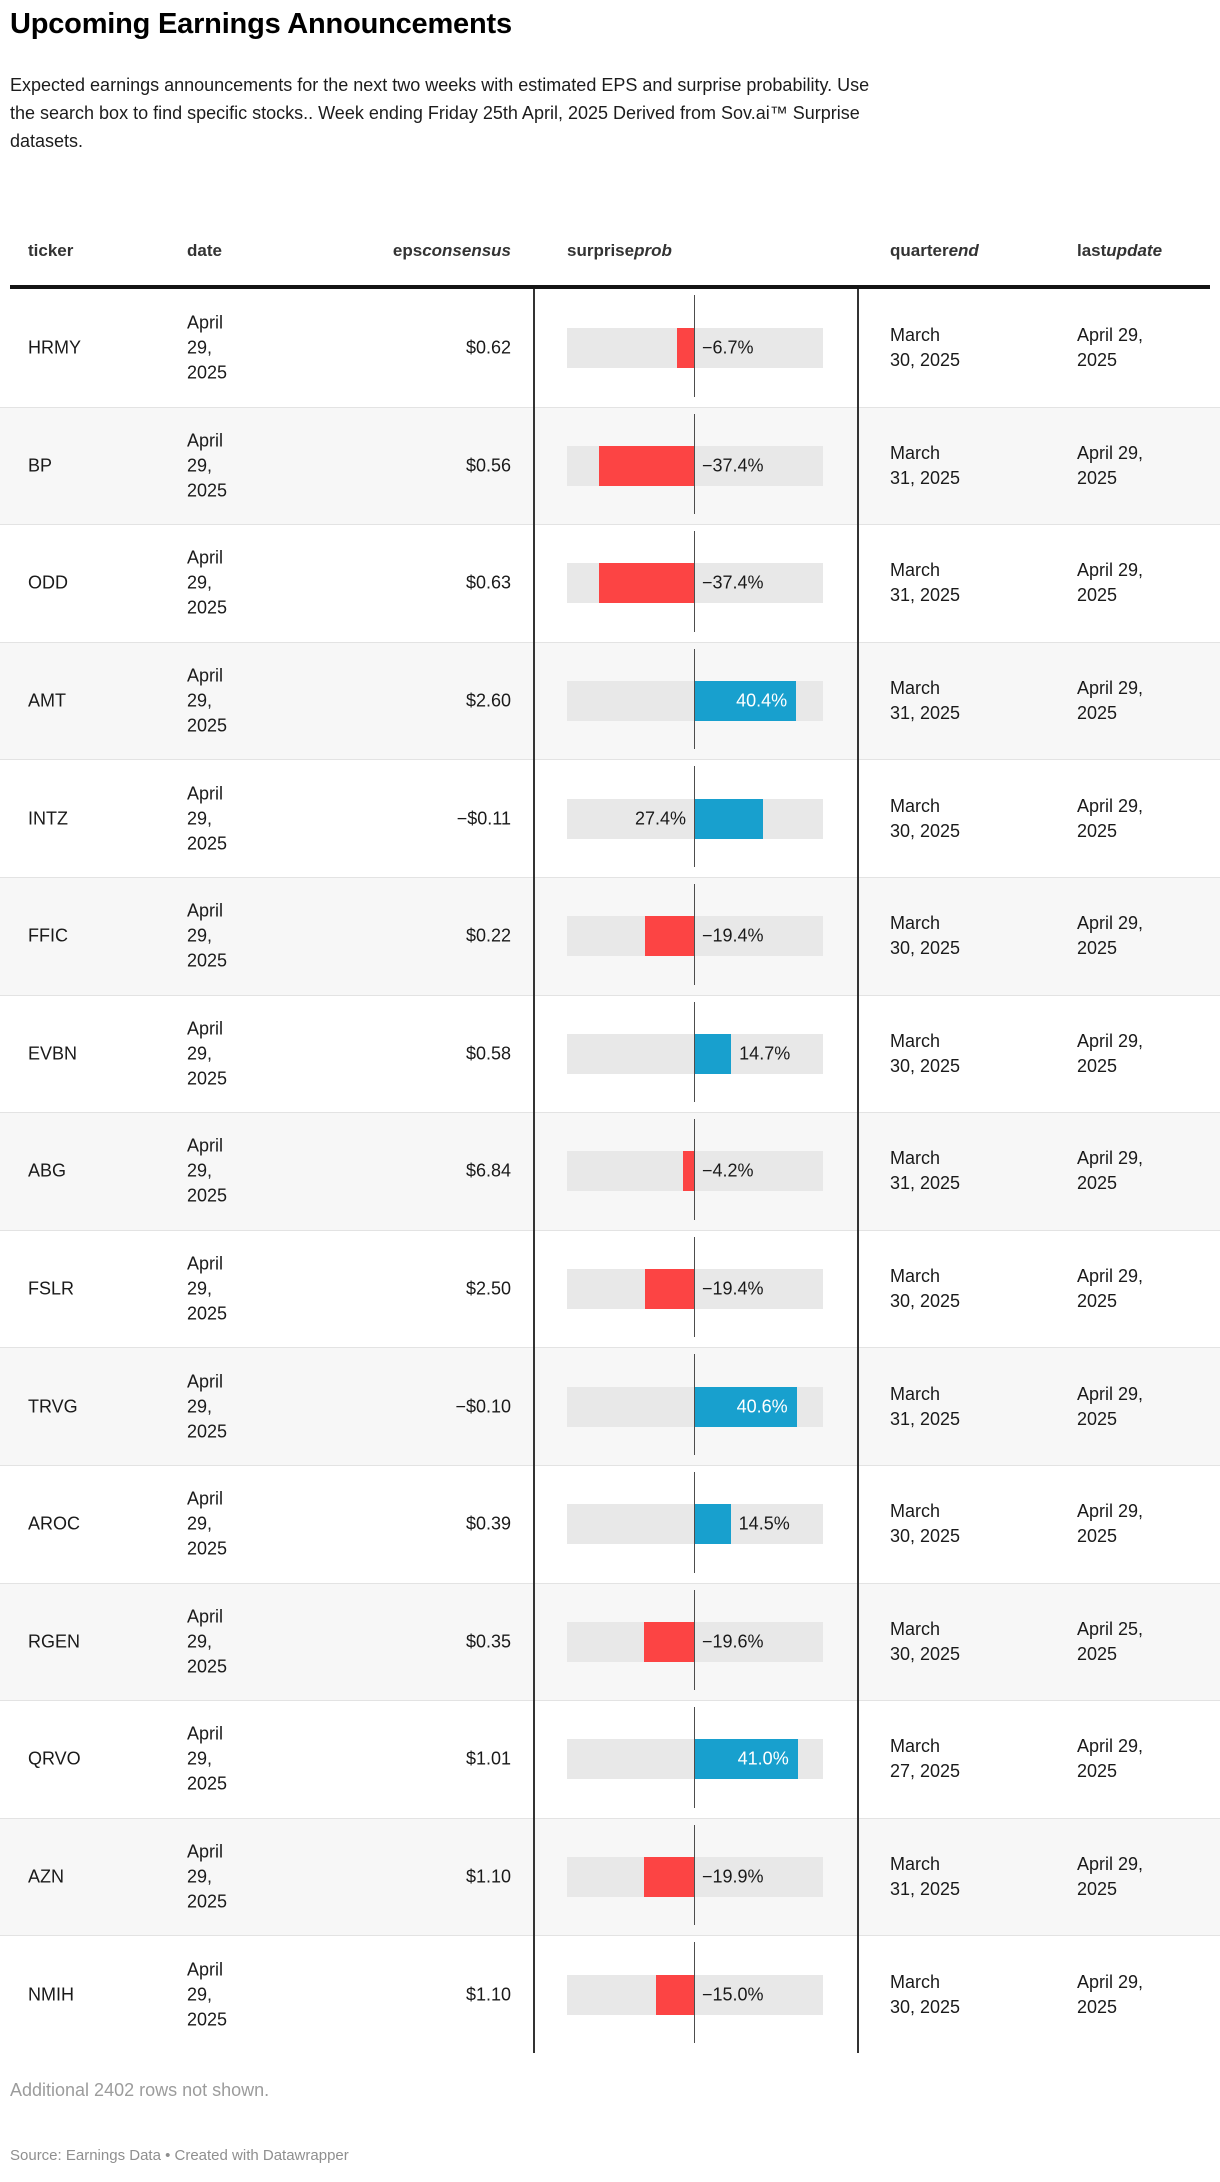 The width and height of the screenshot is (1220, 2182). Describe the element at coordinates (488, 1758) in the screenshot. I see `eps-consensus-cell: $1.01` at that location.